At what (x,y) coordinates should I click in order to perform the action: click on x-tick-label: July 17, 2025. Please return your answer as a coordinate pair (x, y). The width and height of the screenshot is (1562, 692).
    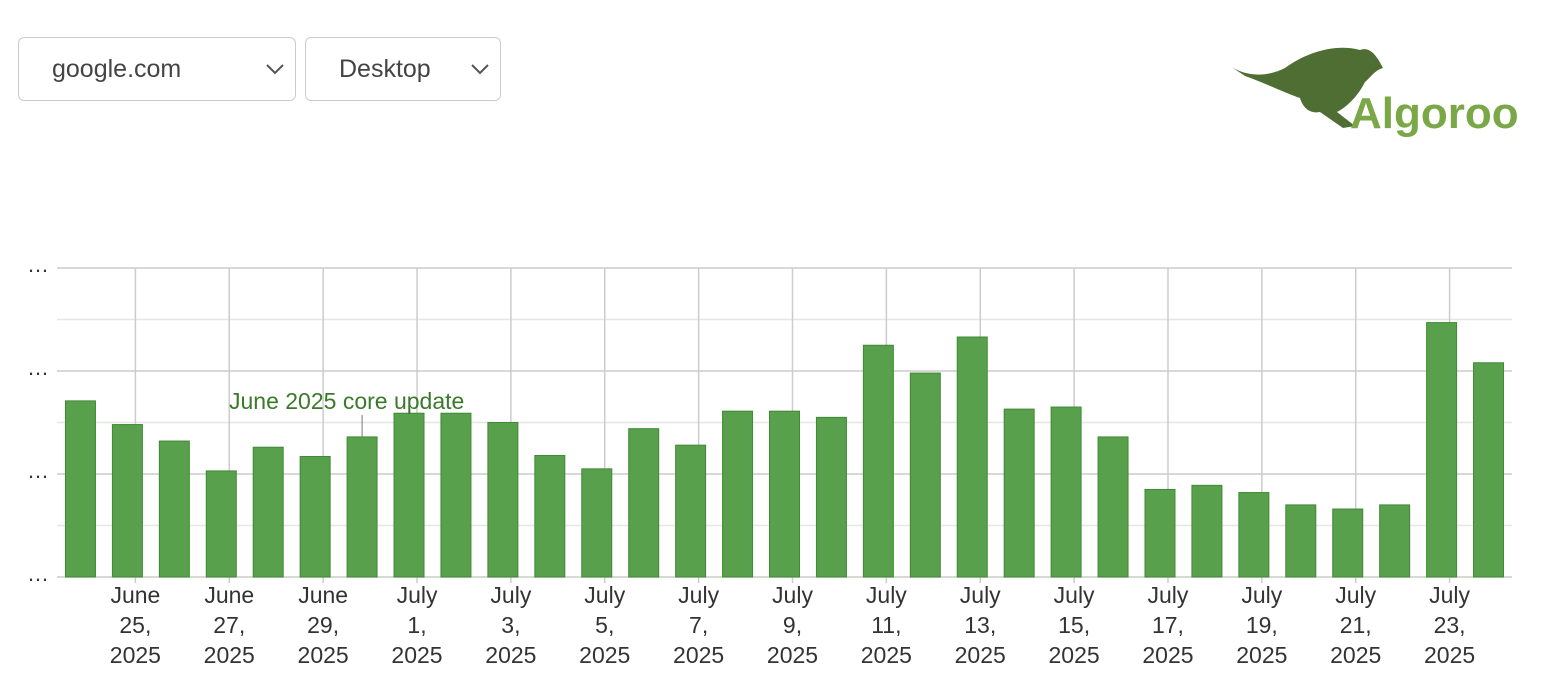
    Looking at the image, I should click on (1168, 625).